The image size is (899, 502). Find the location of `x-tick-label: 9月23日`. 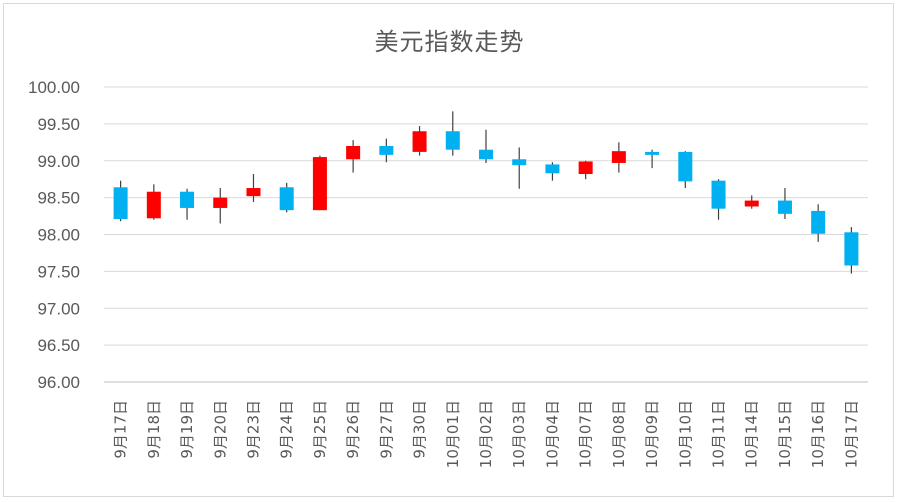

x-tick-label: 9月23日 is located at coordinates (253, 429).